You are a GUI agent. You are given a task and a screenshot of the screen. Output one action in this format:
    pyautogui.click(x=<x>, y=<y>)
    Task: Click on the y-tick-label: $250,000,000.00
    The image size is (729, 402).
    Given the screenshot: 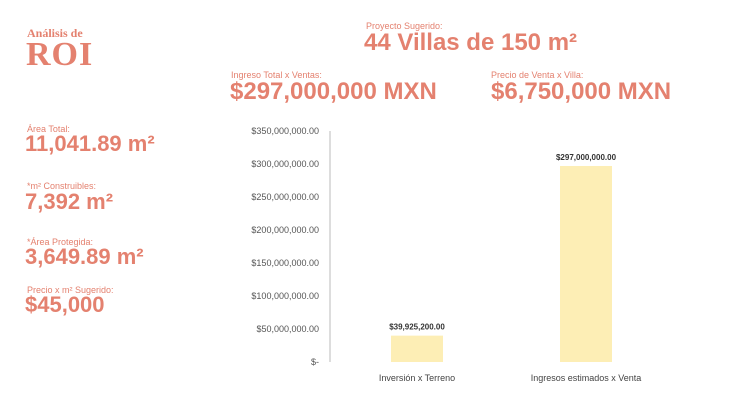 What is the action you would take?
    pyautogui.click(x=285, y=197)
    